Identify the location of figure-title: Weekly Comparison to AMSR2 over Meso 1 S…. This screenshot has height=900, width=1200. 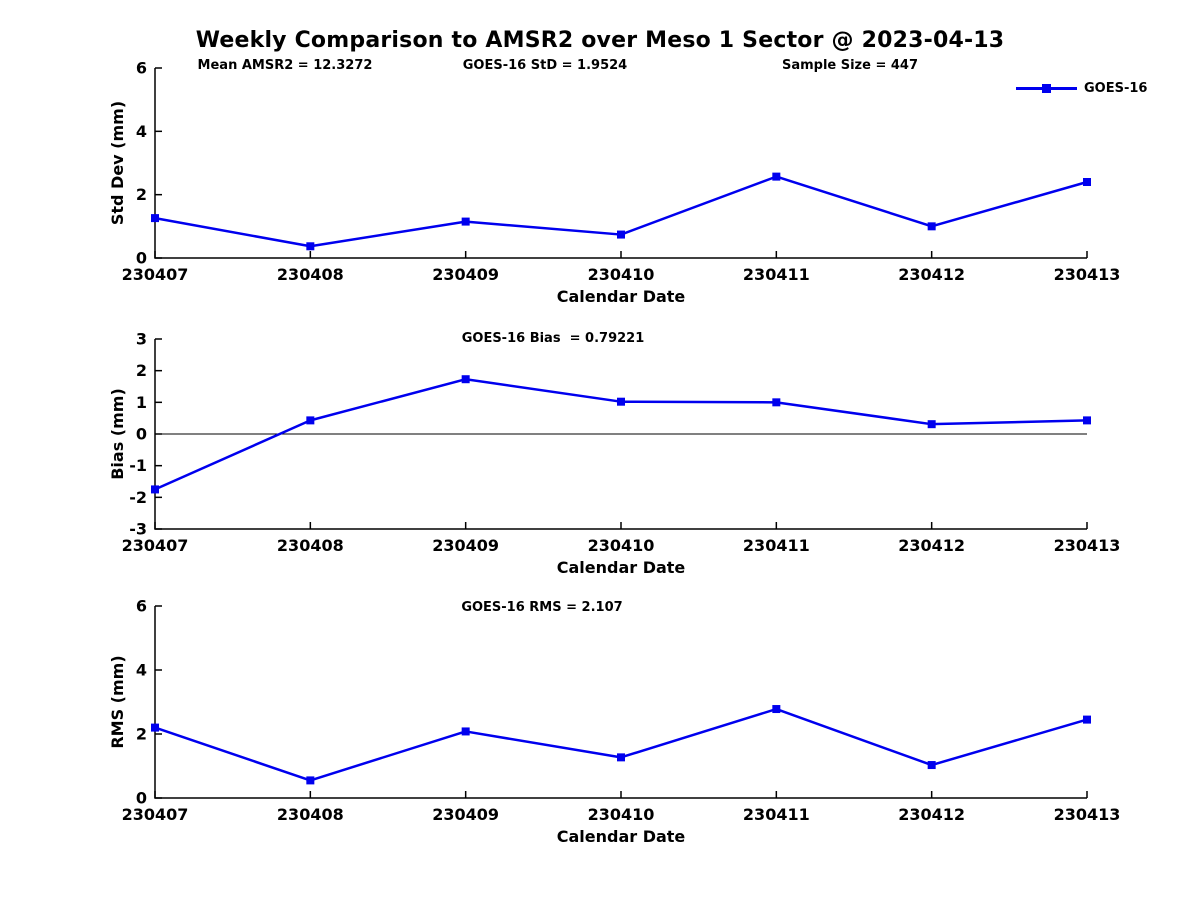
(600, 40).